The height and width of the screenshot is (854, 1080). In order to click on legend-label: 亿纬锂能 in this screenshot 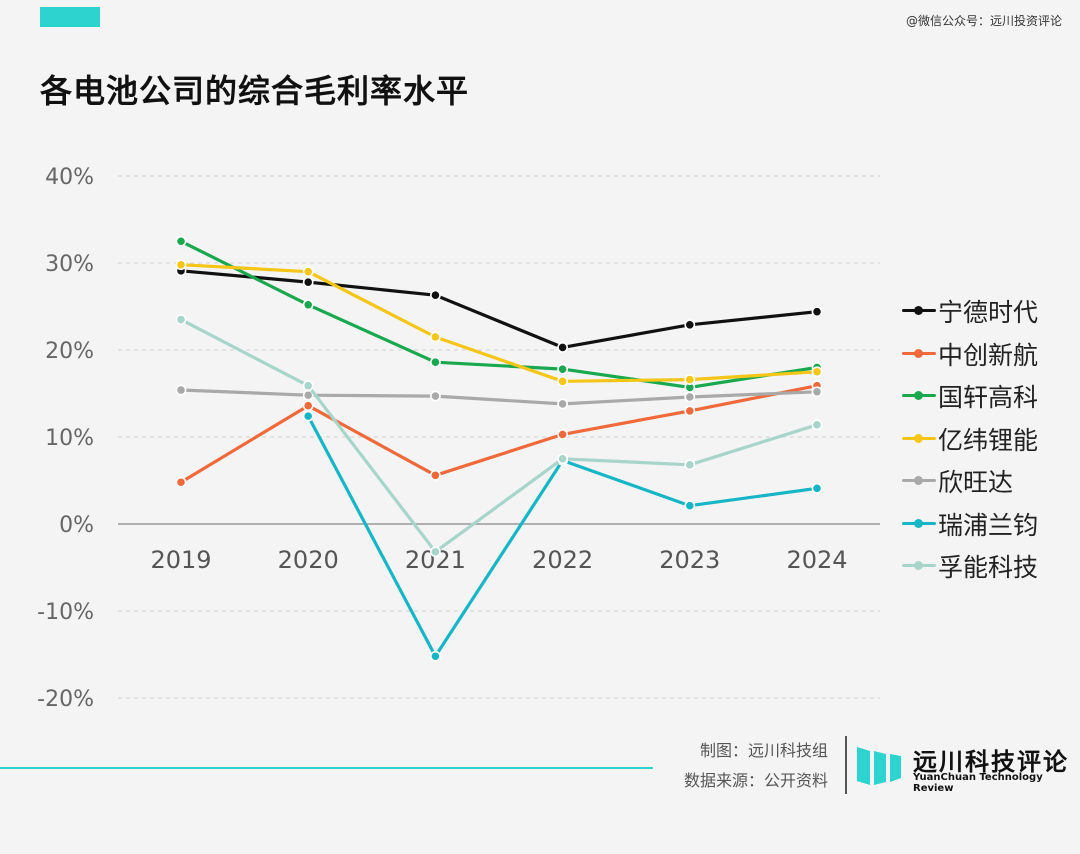, I will do `click(988, 440)`.